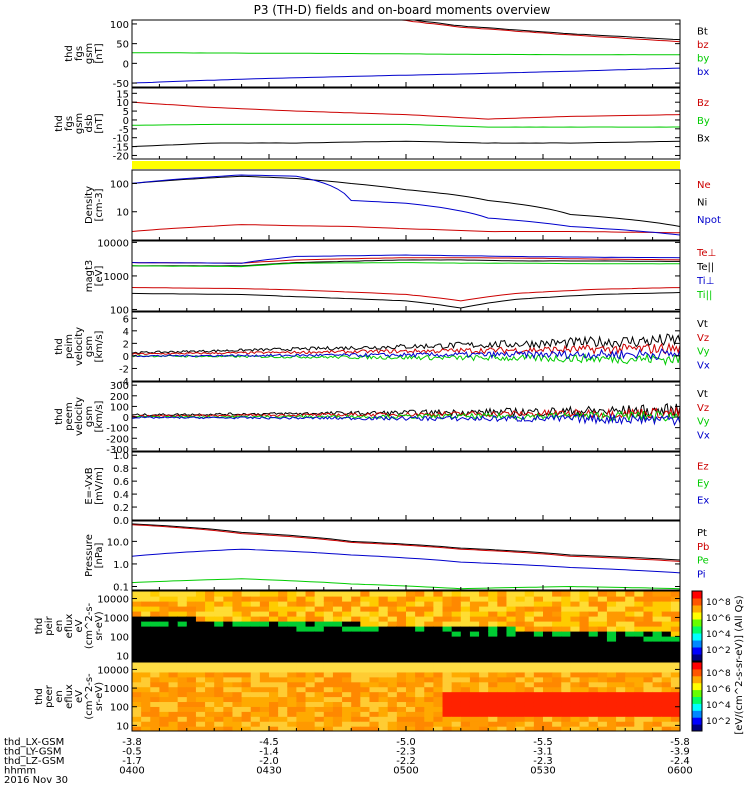 Image resolution: width=750 pixels, height=800 pixels. Describe the element at coordinates (79, 696) in the screenshot. I see `y-axis-label: eV` at that location.